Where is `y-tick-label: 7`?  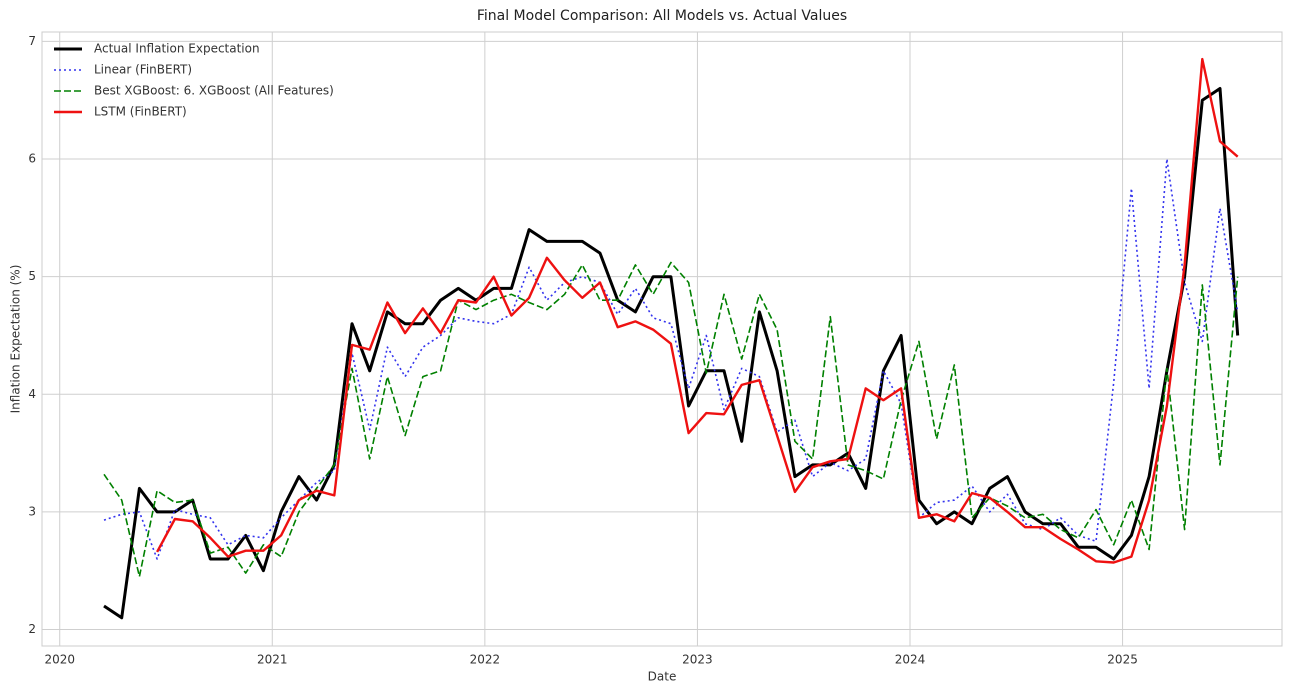
y-tick-label: 7 is located at coordinates (32, 41).